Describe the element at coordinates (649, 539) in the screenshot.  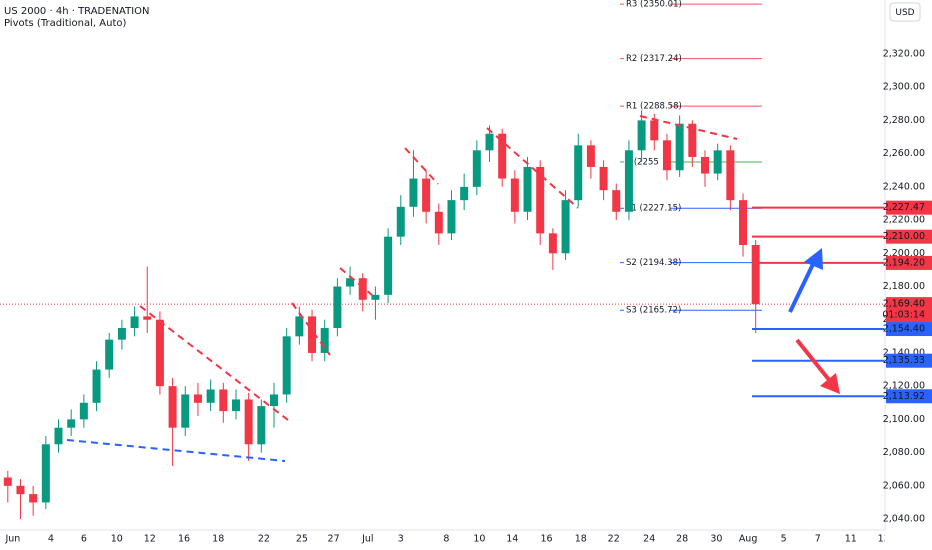
I see `x-tick-label: 24` at that location.